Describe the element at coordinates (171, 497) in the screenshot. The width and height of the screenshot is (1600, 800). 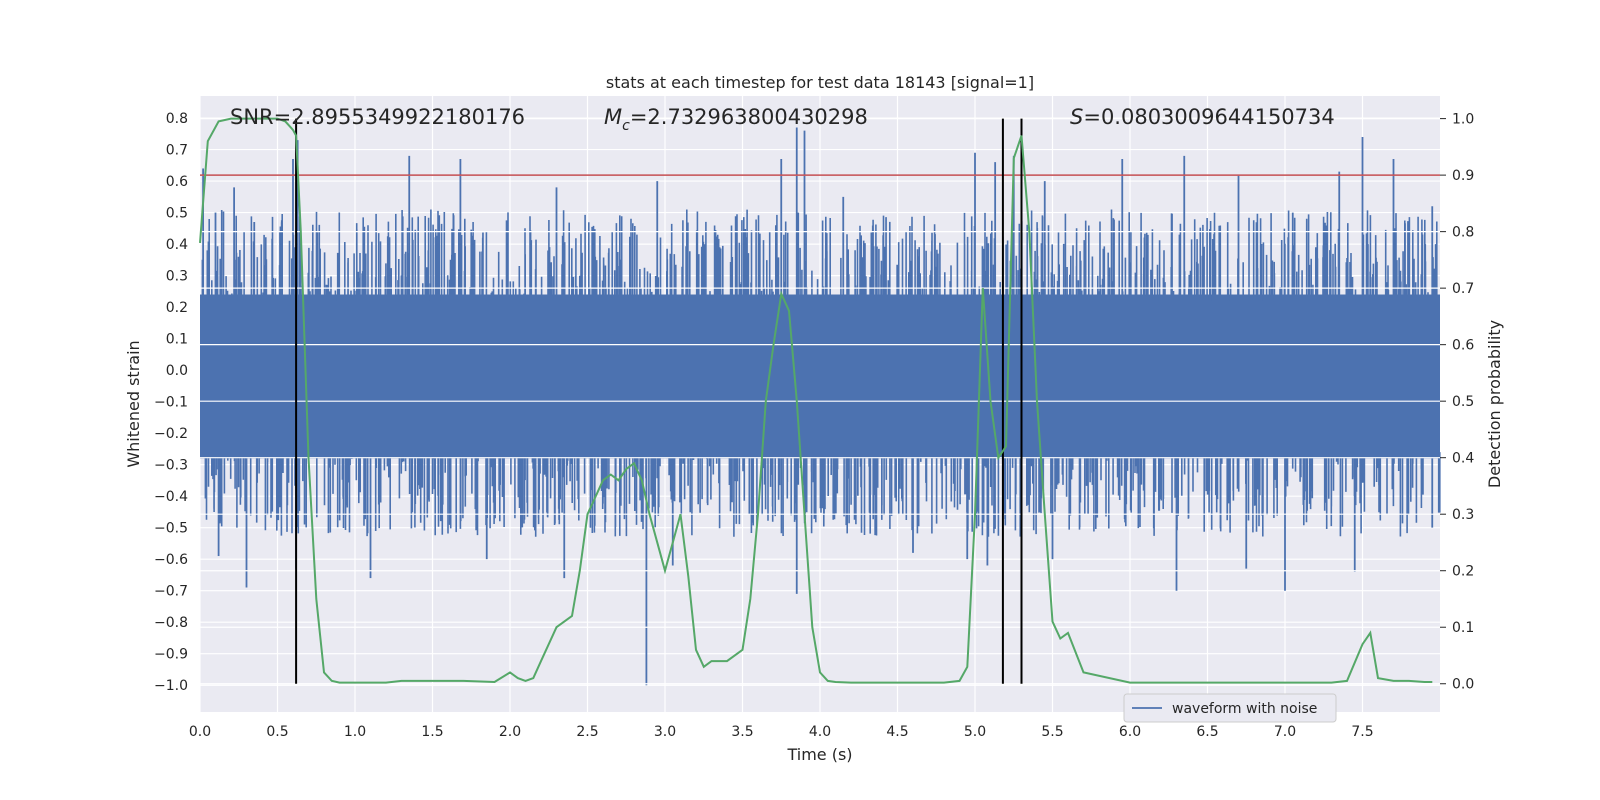
I see `y-tick-label: −0.4` at that location.